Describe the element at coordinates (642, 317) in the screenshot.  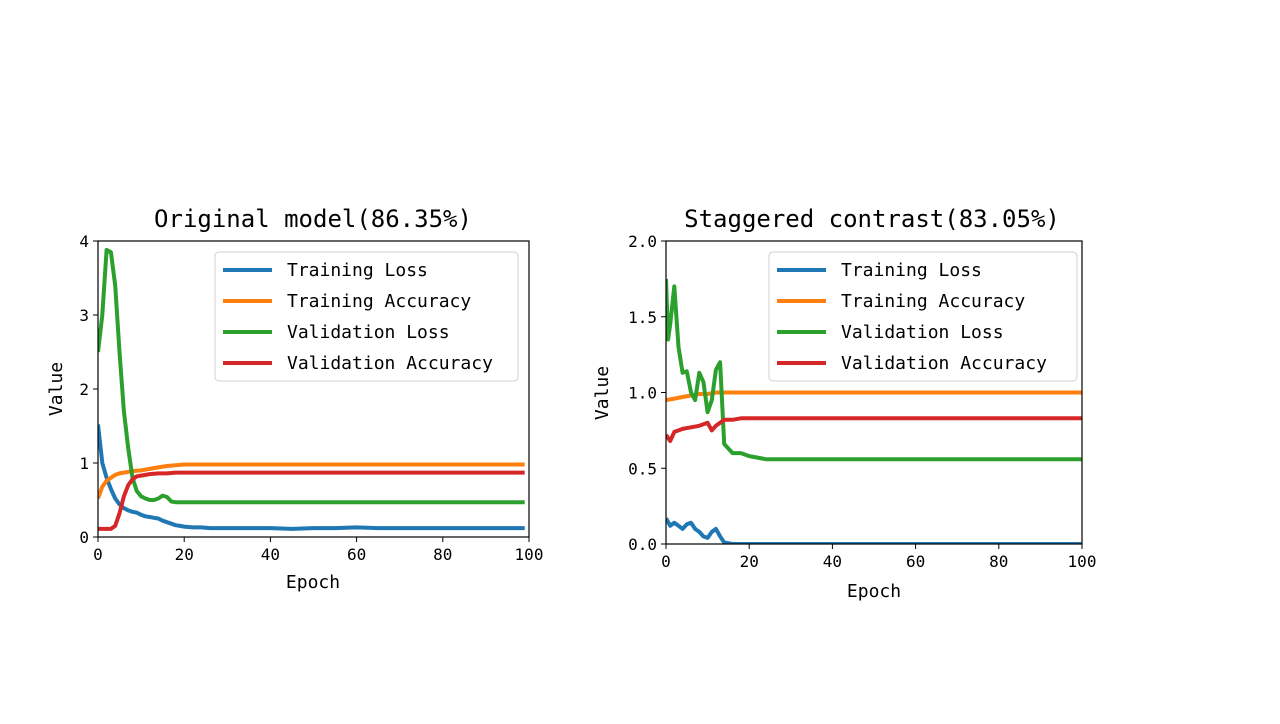
I see `y-tick-label: 1.5` at that location.